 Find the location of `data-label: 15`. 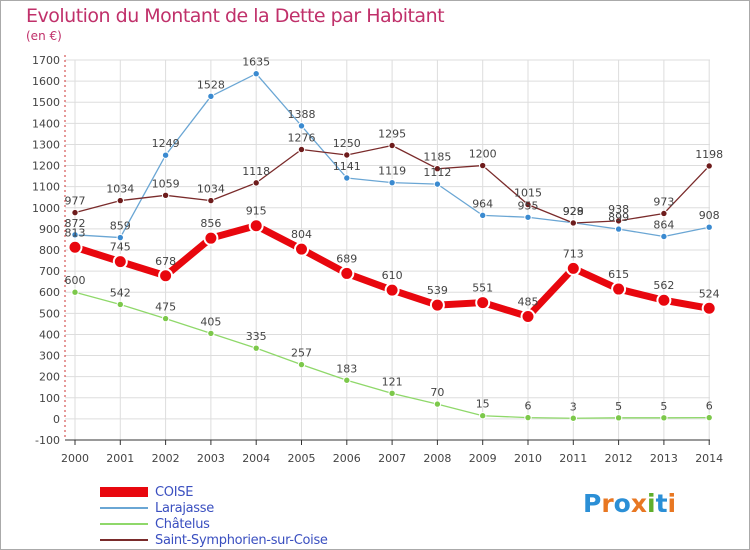

data-label: 15 is located at coordinates (483, 404).